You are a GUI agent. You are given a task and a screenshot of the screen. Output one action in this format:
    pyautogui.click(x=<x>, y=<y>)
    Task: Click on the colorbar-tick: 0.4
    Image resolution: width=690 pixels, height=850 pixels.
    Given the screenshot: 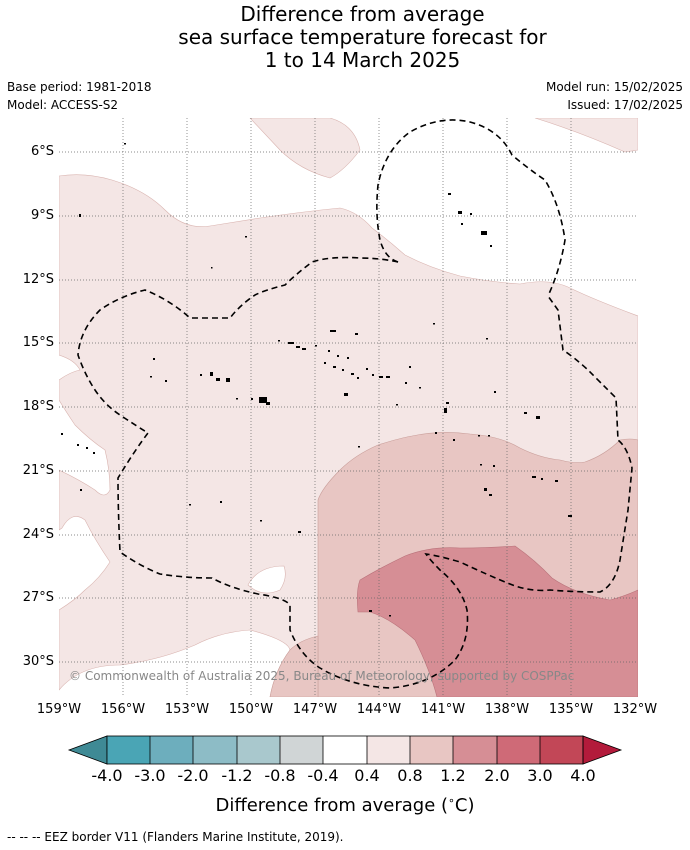 What is the action you would take?
    pyautogui.click(x=367, y=775)
    